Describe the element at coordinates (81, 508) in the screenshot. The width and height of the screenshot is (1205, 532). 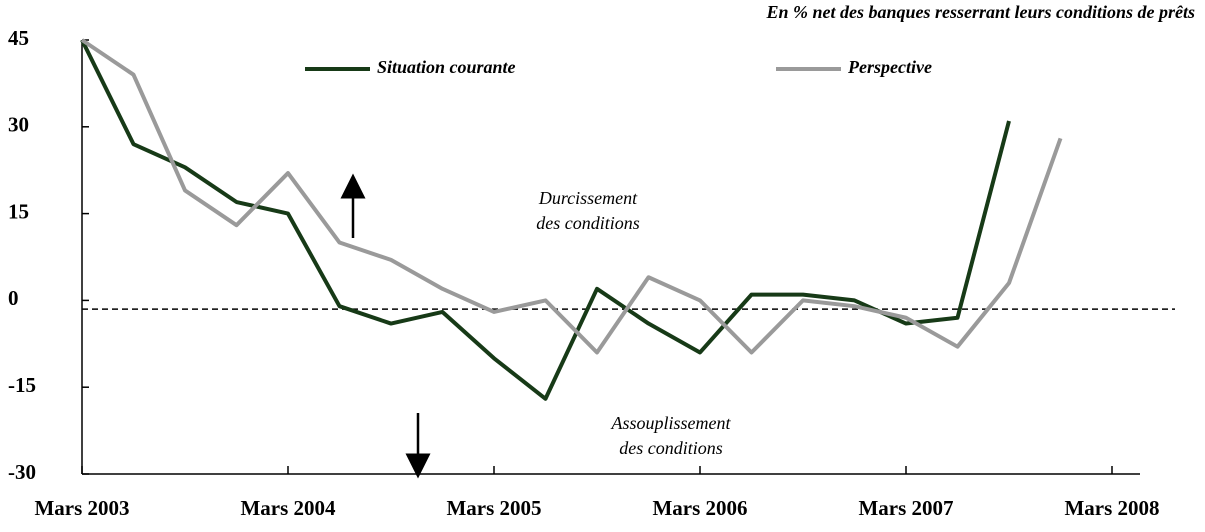
I see `x-tick-label: Mars 2003` at that location.